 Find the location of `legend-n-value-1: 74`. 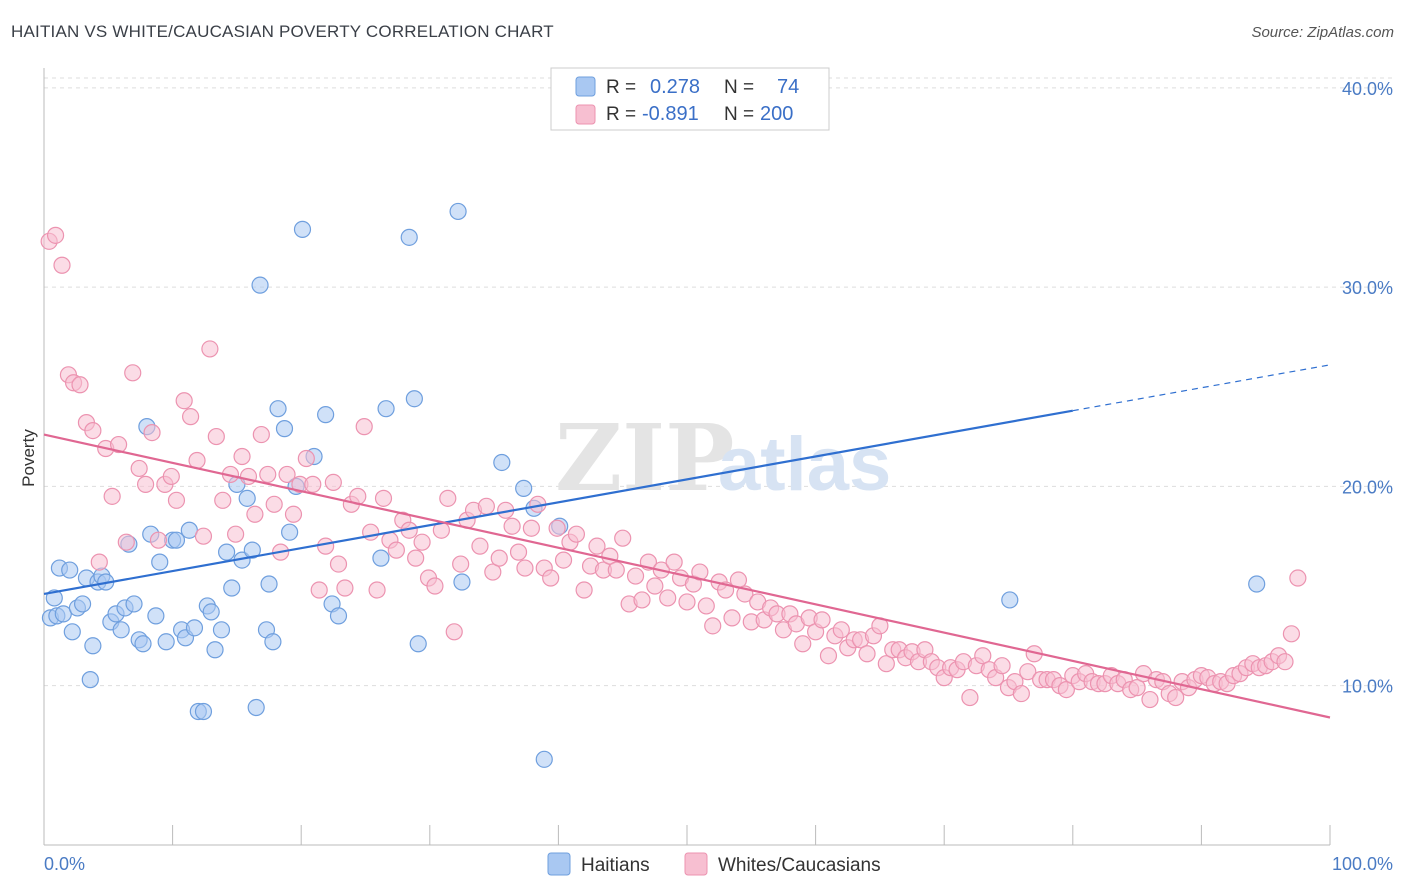

legend-n-value-1: 74 is located at coordinates (788, 87).